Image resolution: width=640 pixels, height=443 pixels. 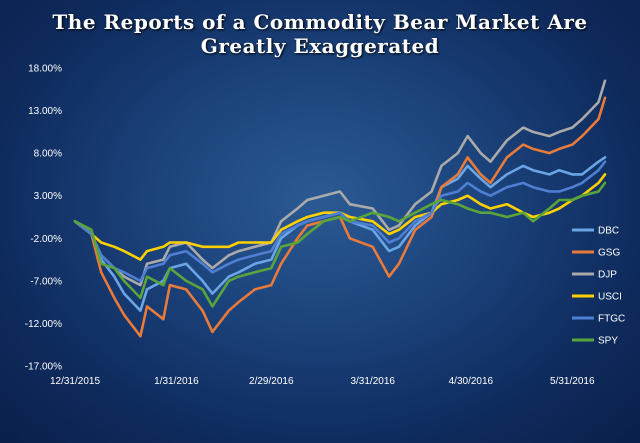 I want to click on y-tick-label: 18.00%, so click(x=45, y=69).